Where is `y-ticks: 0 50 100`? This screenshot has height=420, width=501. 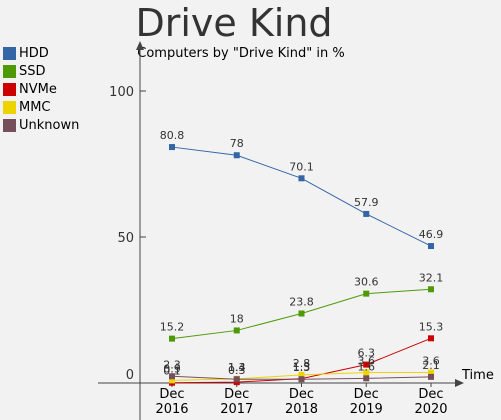 y-ticks: 0 50 100 is located at coordinates (127, 234).